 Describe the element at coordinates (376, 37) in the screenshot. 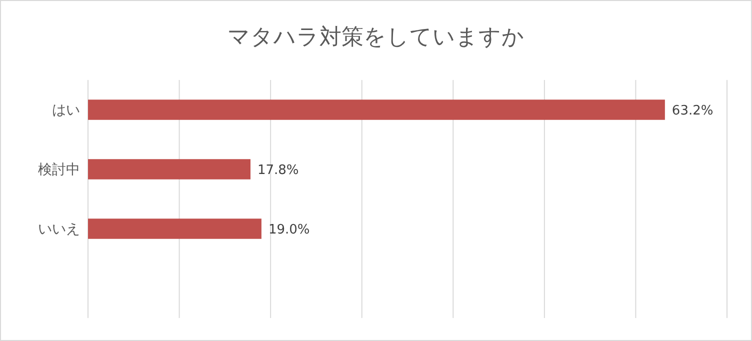

I see `chart-title: マタハラ対策をしていますか` at that location.